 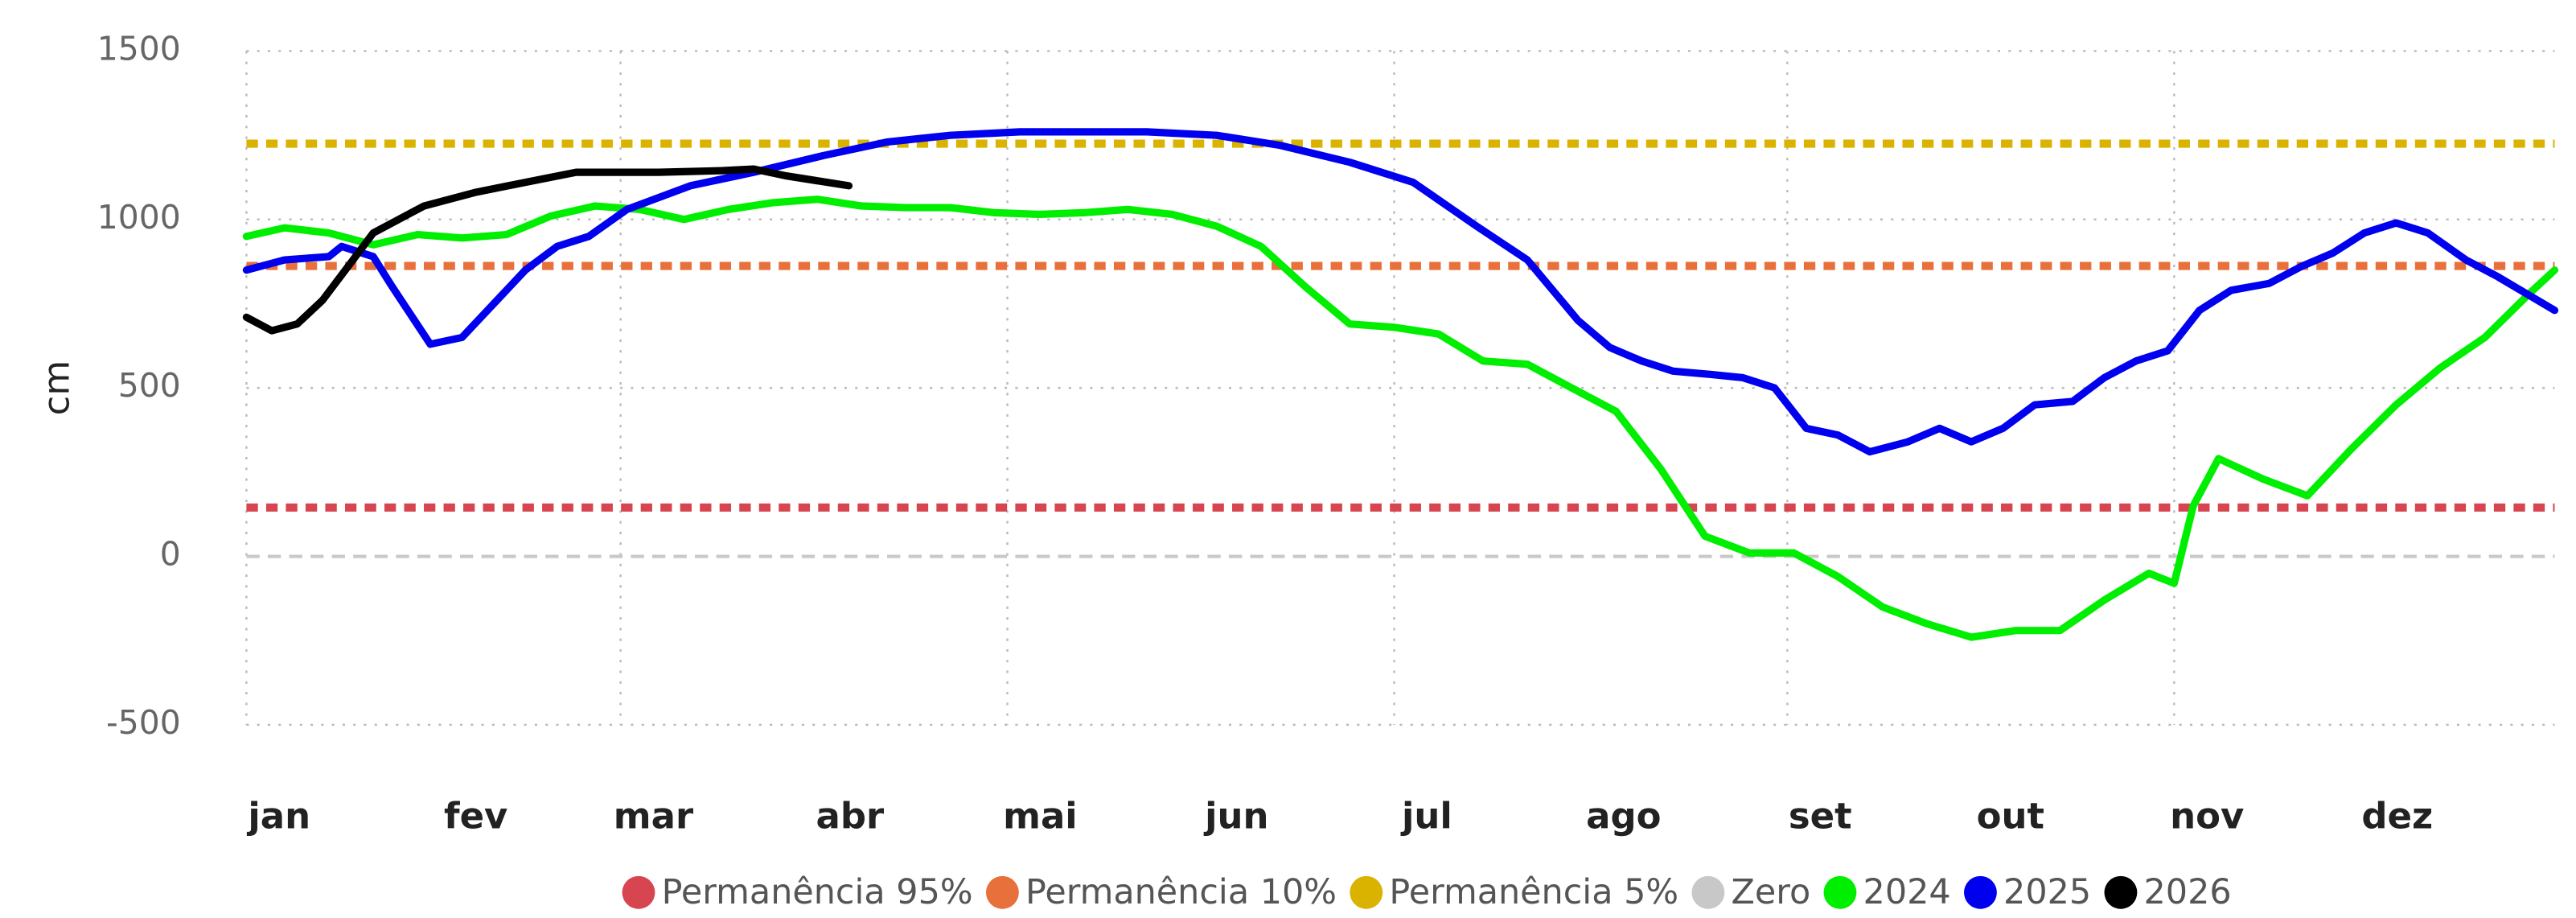 I want to click on x-tick-label: set, so click(x=1820, y=815).